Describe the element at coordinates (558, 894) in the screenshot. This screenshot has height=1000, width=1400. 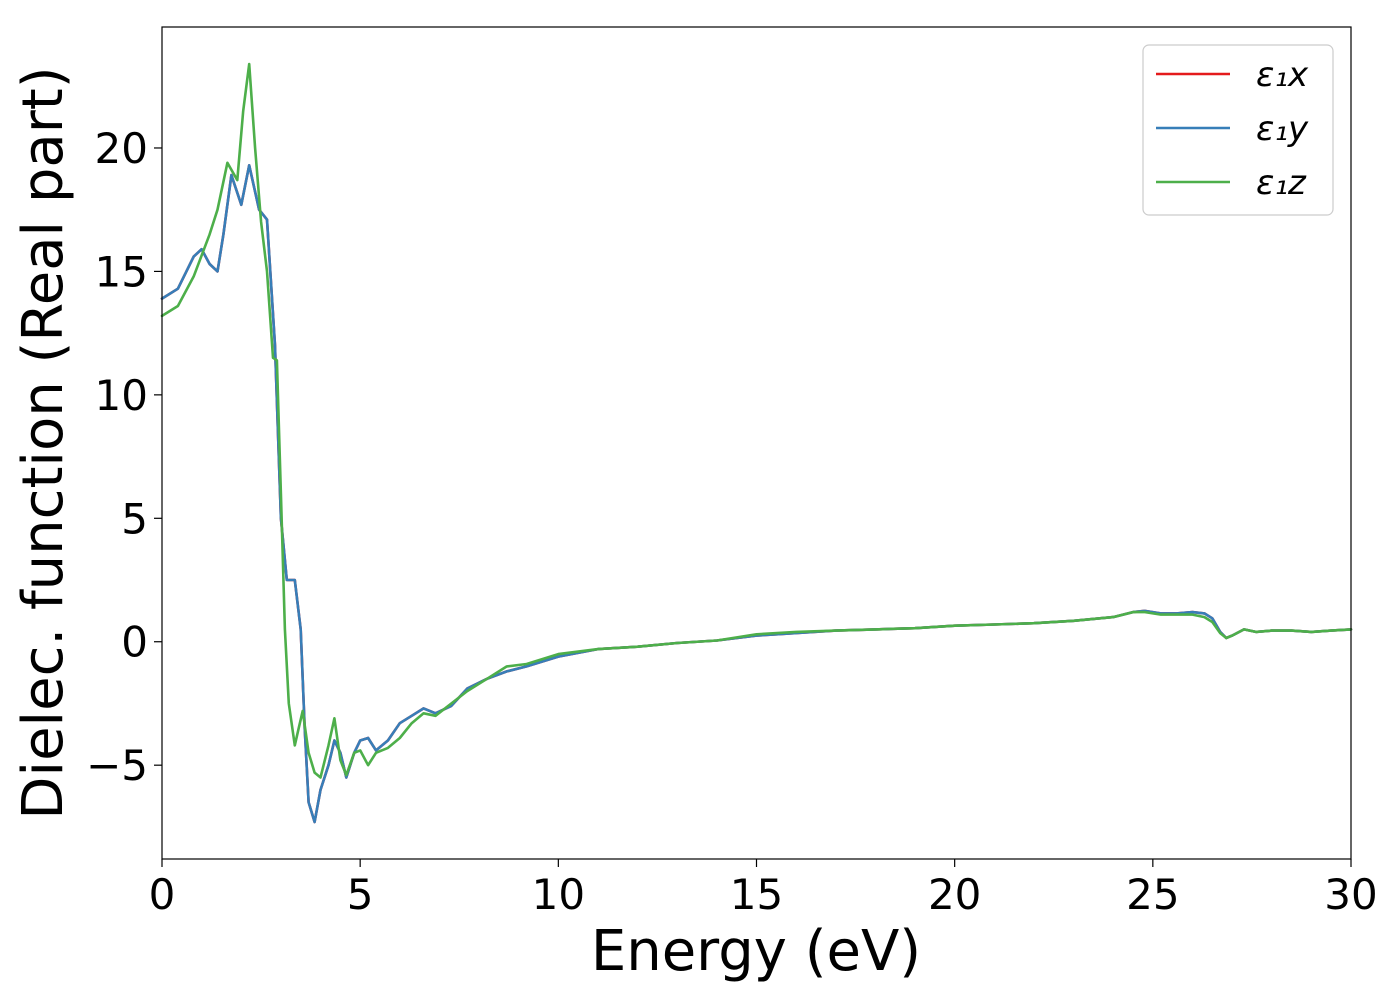
I see `x-tick-label: 10` at that location.